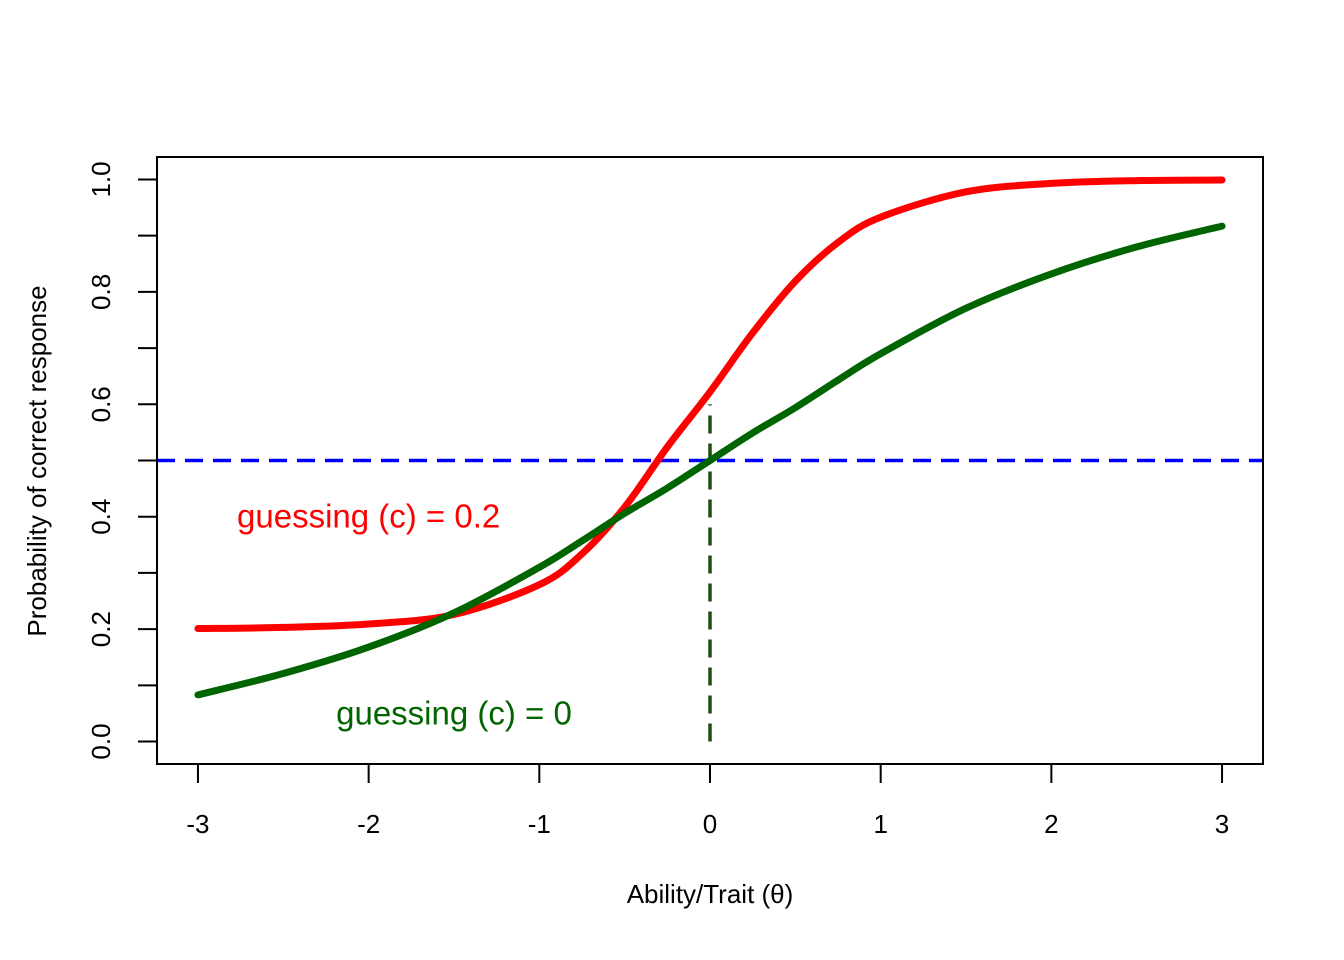  What do you see at coordinates (101, 741) in the screenshot?
I see `y-tick-label: 0.0` at bounding box center [101, 741].